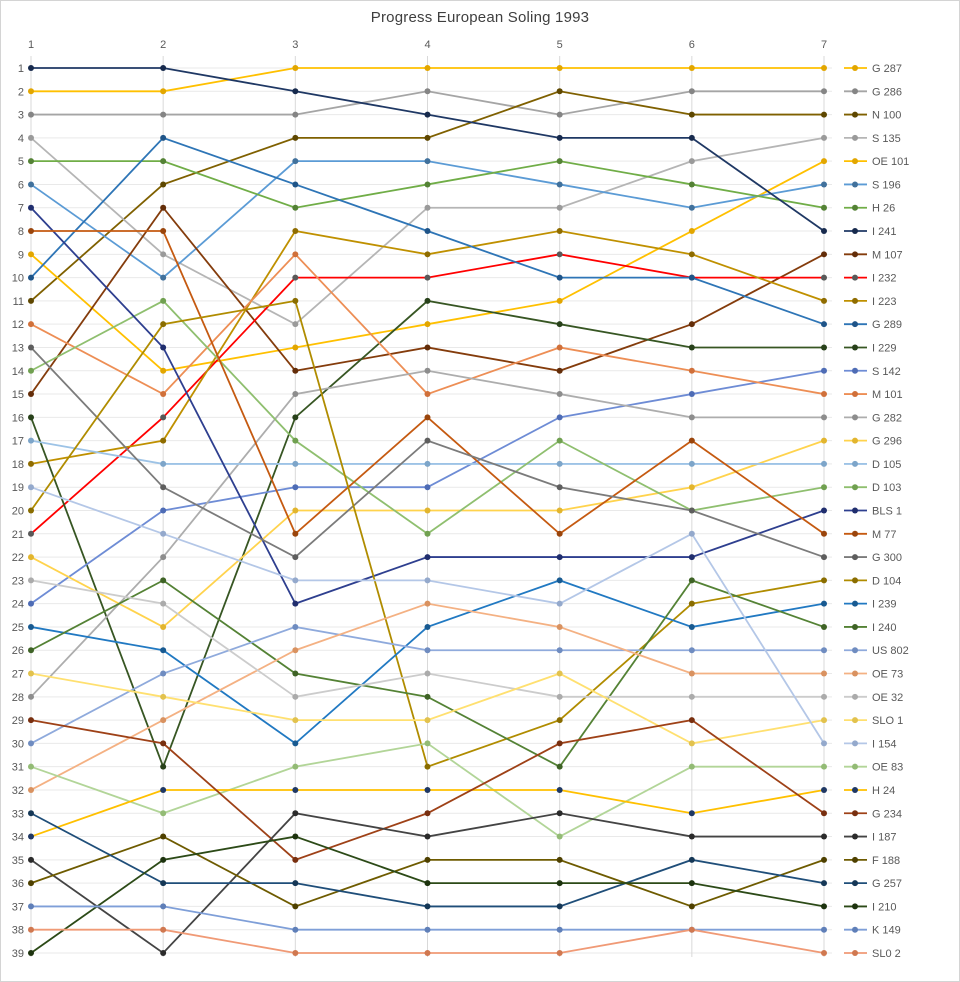  I want to click on legend-label: H 26, so click(883, 209).